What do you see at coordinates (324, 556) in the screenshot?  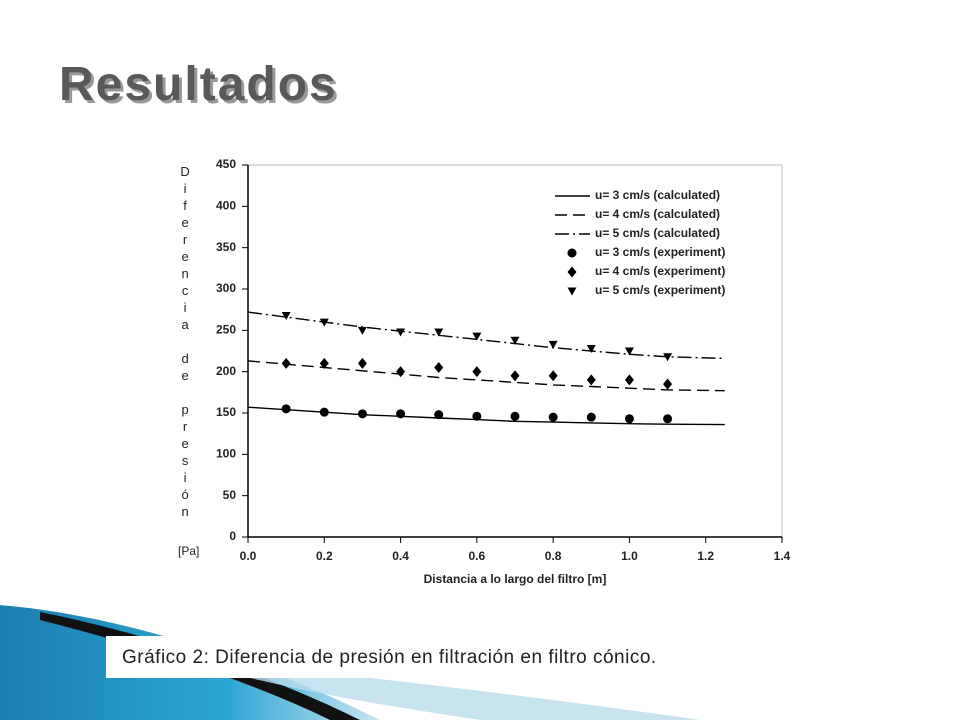 I see `x-tick-label: 0.2` at bounding box center [324, 556].